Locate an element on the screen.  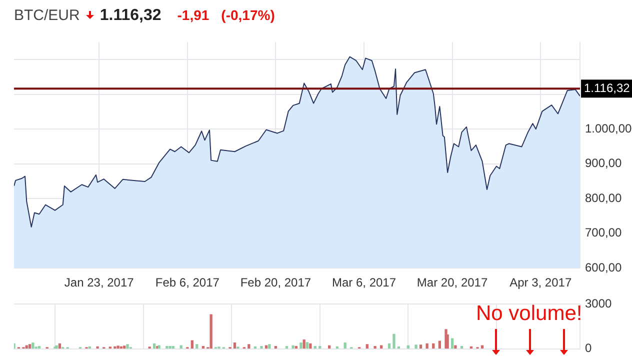
x-tick-label: Feb 20, 2017 is located at coordinates (276, 283).